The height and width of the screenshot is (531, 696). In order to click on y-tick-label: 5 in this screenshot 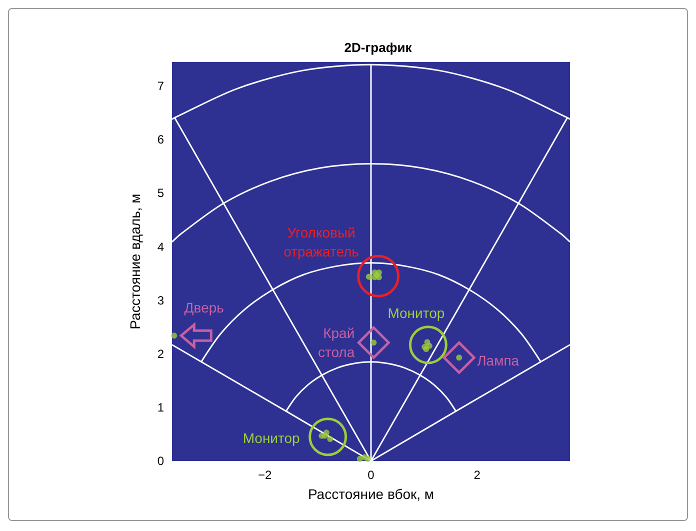, I will do `click(160, 193)`.